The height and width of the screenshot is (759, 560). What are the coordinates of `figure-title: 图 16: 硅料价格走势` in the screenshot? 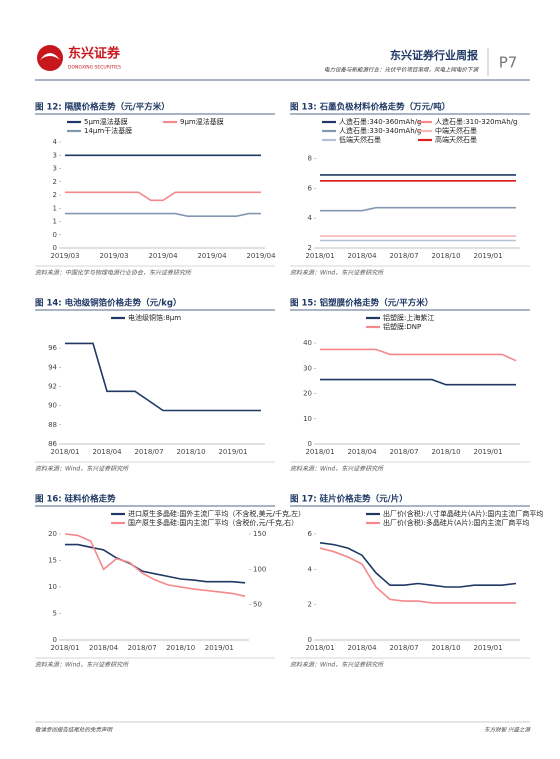 It's located at (75, 499).